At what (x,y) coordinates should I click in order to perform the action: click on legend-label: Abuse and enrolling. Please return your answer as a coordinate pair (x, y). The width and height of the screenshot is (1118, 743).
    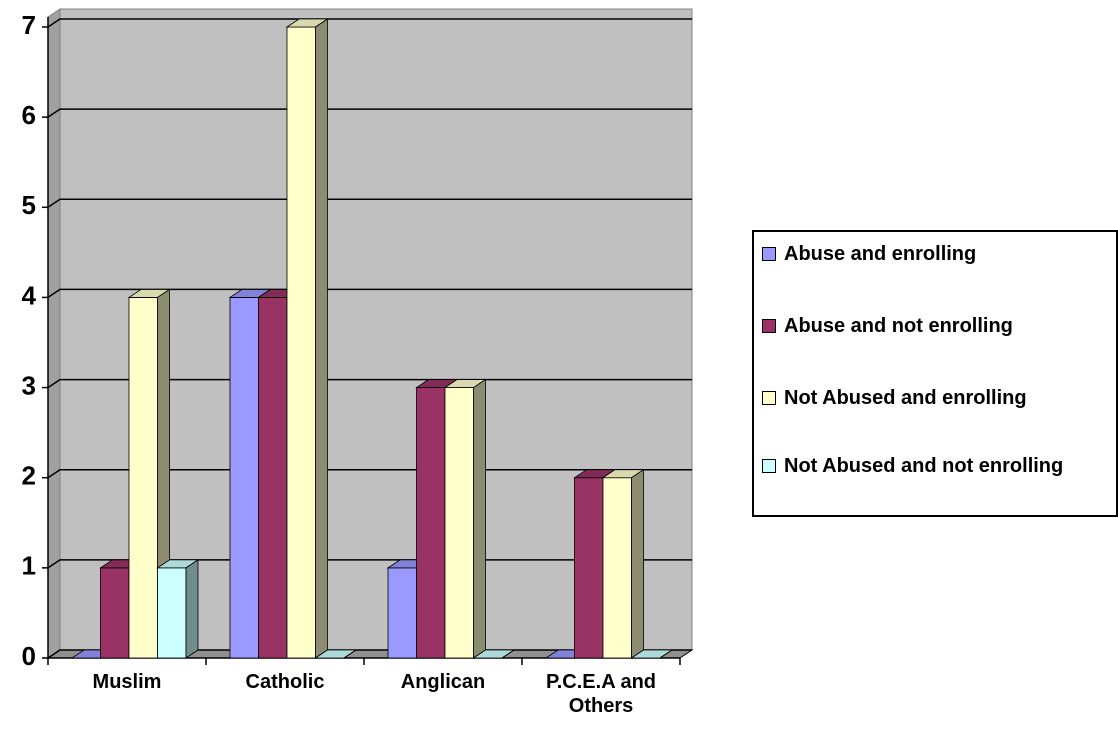
    Looking at the image, I should click on (880, 254).